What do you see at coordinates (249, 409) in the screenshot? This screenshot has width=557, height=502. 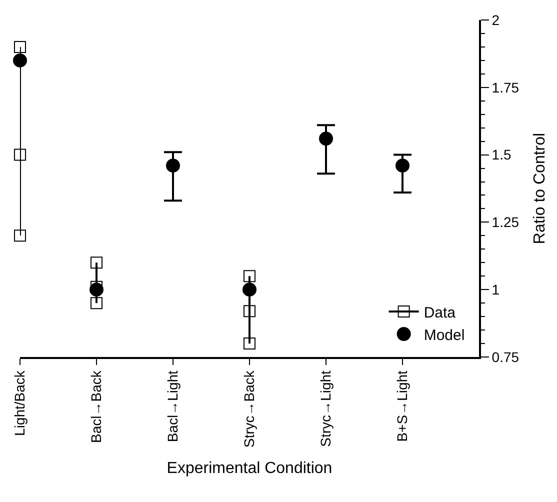 I see `x-tick-label: Stryc→Back` at bounding box center [249, 409].